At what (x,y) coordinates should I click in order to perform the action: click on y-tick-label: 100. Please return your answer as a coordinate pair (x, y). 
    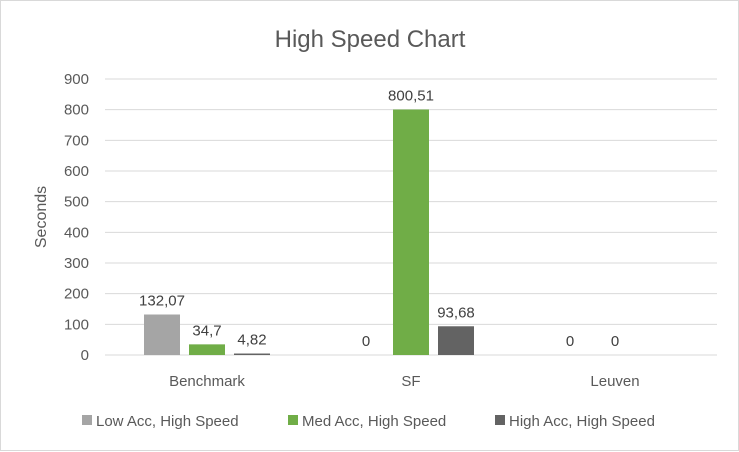
    Looking at the image, I should click on (76, 324).